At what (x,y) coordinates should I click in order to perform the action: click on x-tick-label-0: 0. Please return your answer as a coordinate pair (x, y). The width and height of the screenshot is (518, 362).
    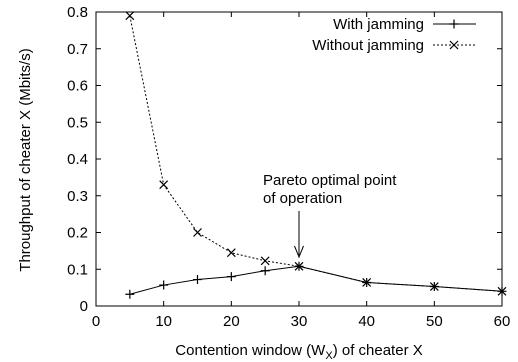
    Looking at the image, I should click on (96, 321).